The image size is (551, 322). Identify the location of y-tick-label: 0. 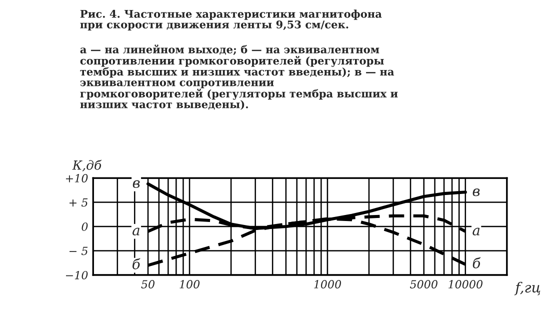
(85, 226).